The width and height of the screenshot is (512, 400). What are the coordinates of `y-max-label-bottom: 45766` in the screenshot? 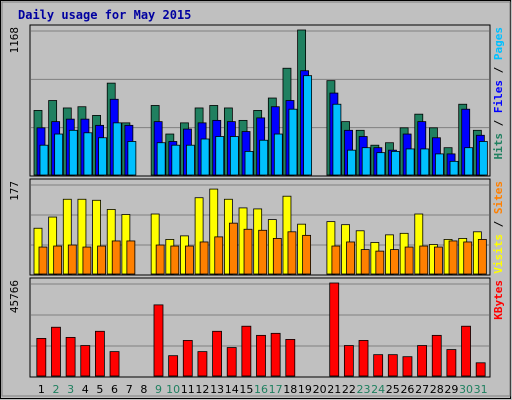 It's located at (14, 296).